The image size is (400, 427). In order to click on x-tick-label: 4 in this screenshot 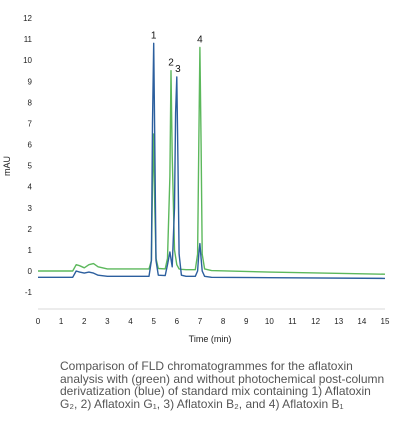, I will do `click(130, 321)`.